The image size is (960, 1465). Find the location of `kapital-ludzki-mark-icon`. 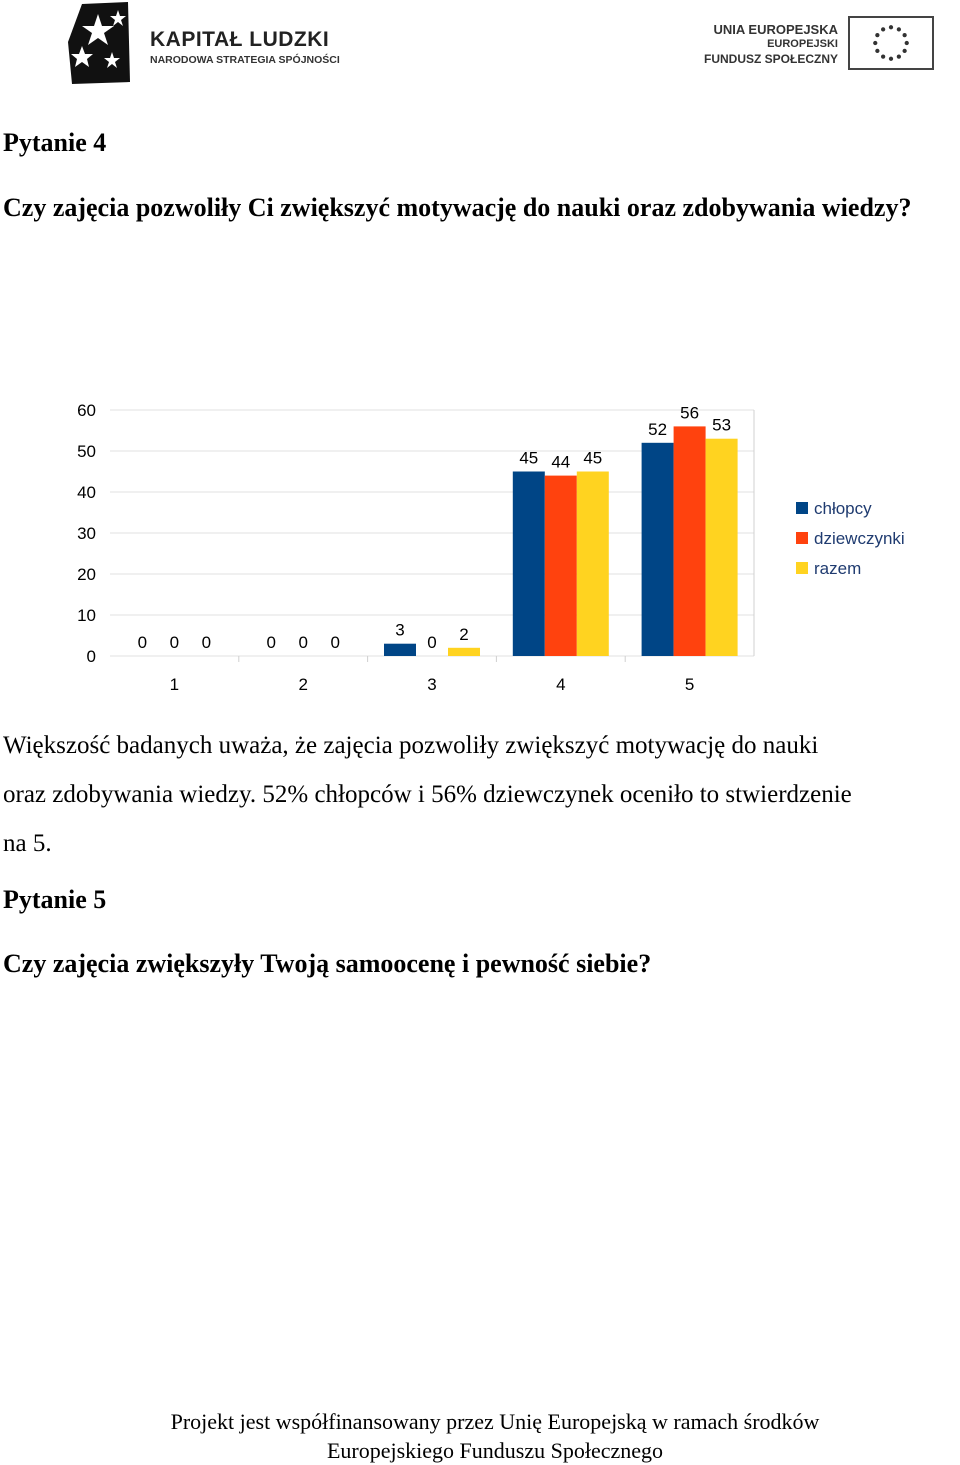

kapital-ludzki-mark-icon is located at coordinates (99, 43).